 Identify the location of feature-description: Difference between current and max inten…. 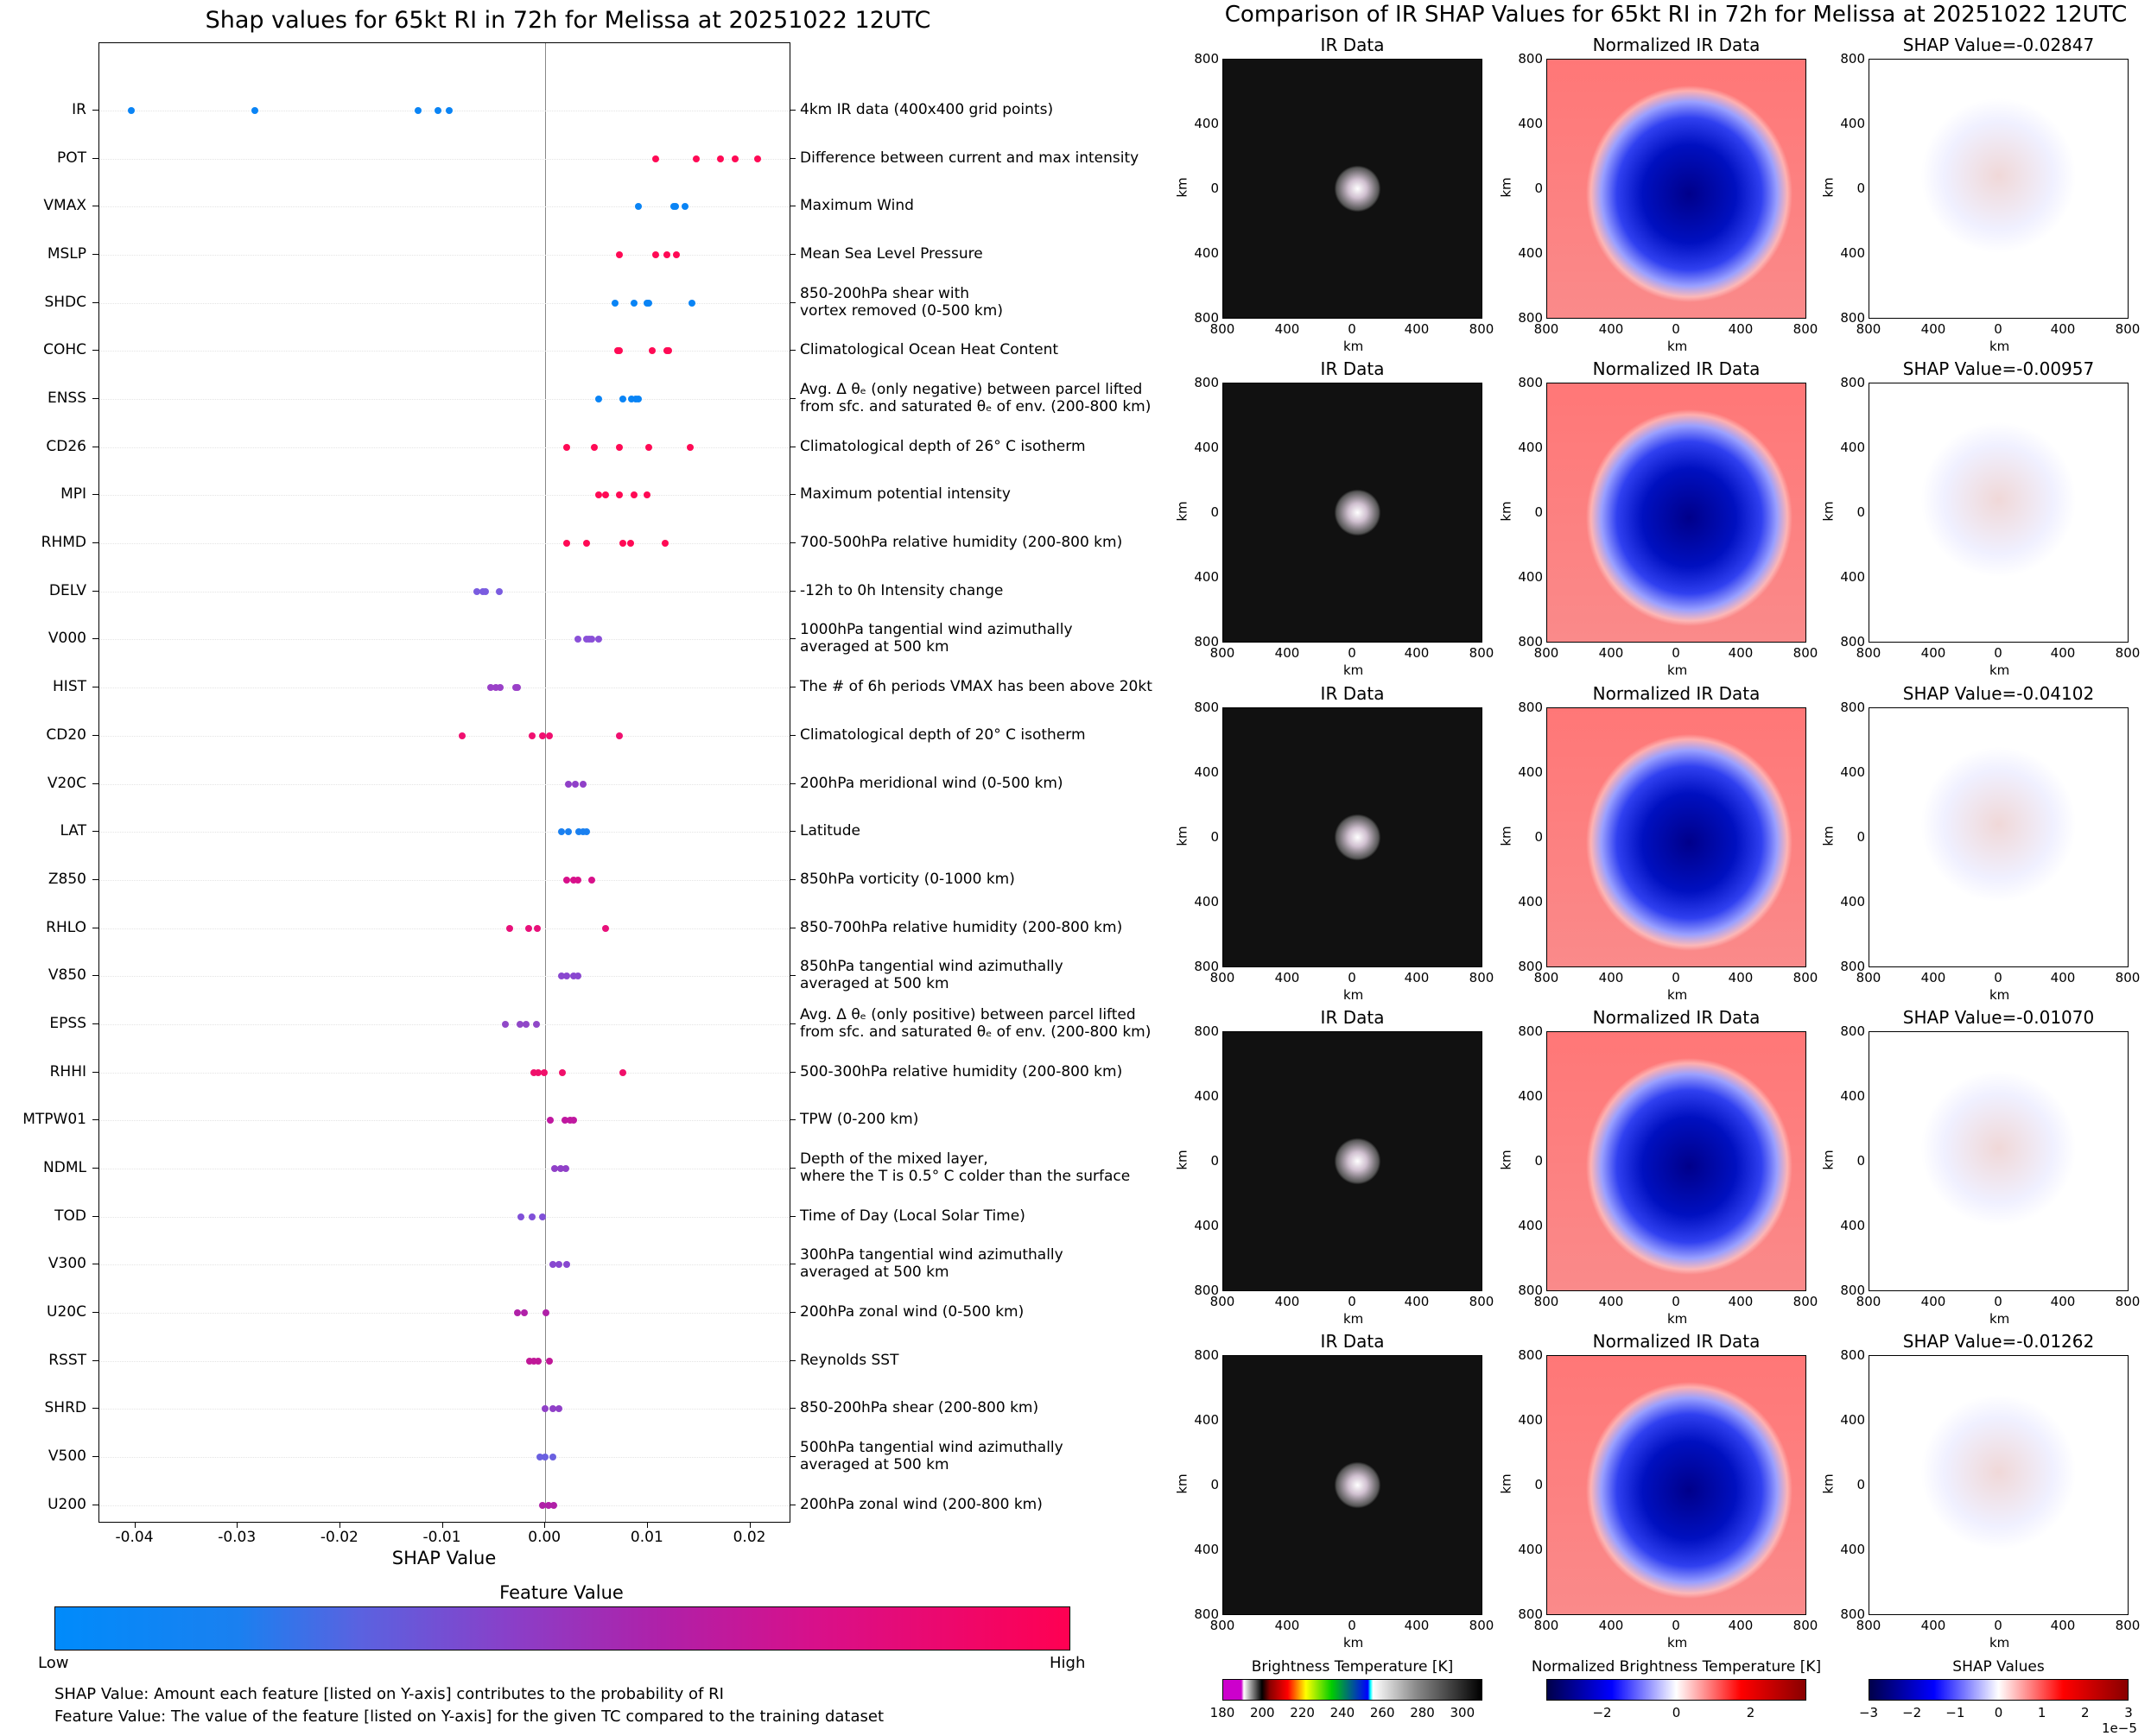
(969, 158).